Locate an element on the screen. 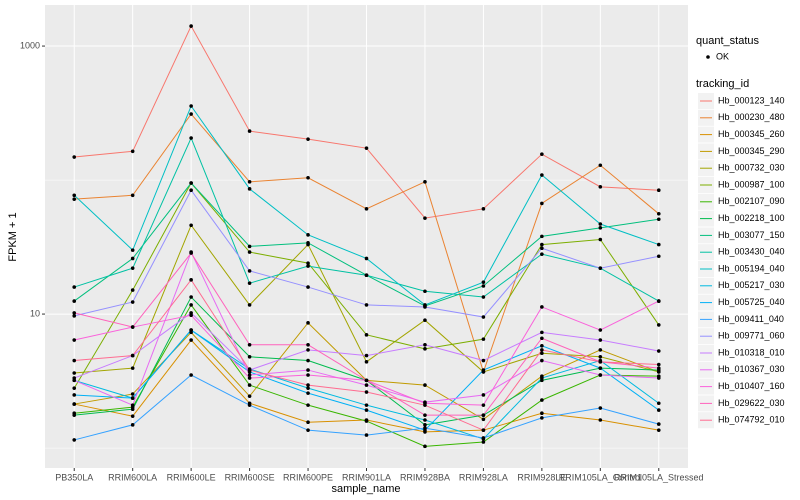 Image resolution: width=800 pixels, height=500 pixels. legend-title: quant_status is located at coordinates (727, 41).